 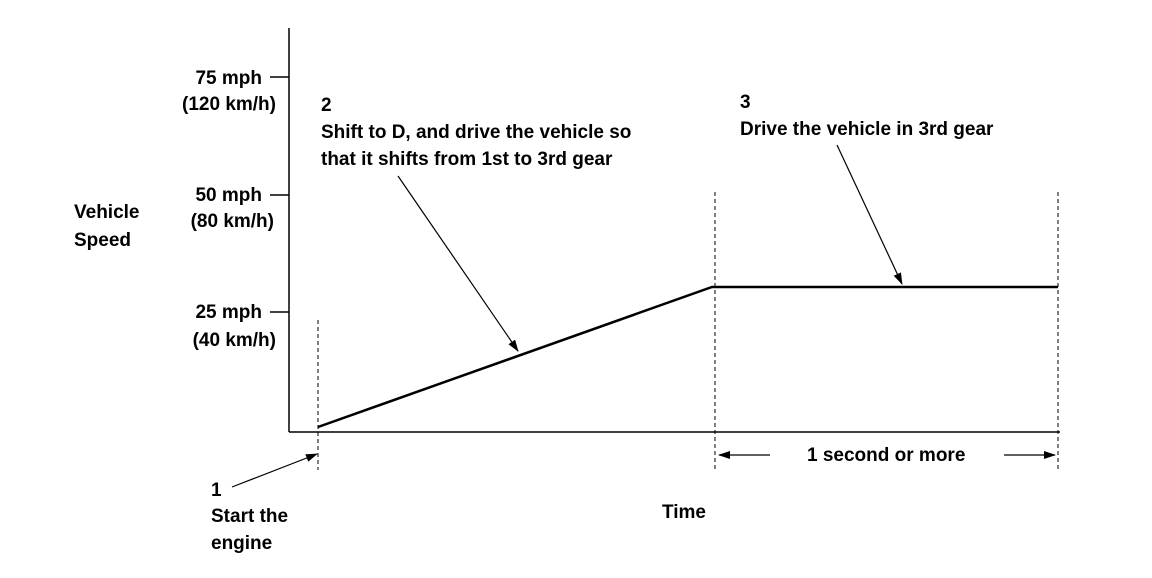 What do you see at coordinates (216, 490) in the screenshot?
I see `step-1-number: 1` at bounding box center [216, 490].